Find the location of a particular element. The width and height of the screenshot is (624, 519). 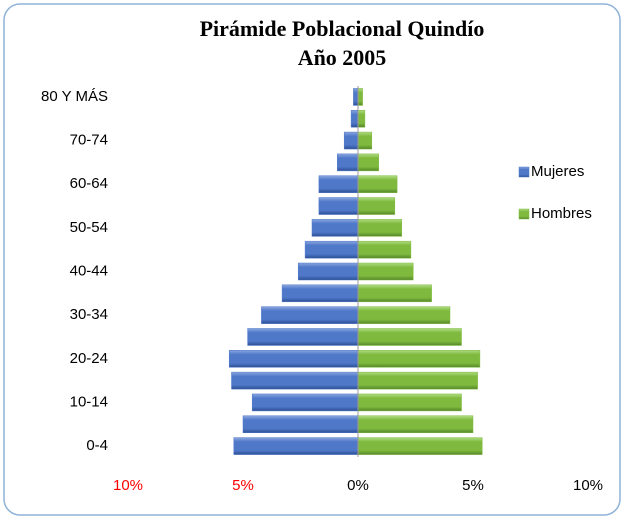

chart-title: Pirámide Poblacional Quindío is located at coordinates (342, 28).